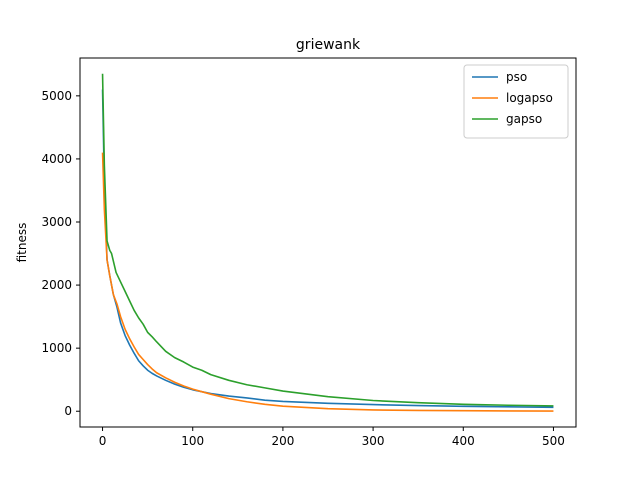 This screenshot has height=480, width=640. Describe the element at coordinates (524, 119) in the screenshot. I see `legend-label-gapso: gapso` at that location.